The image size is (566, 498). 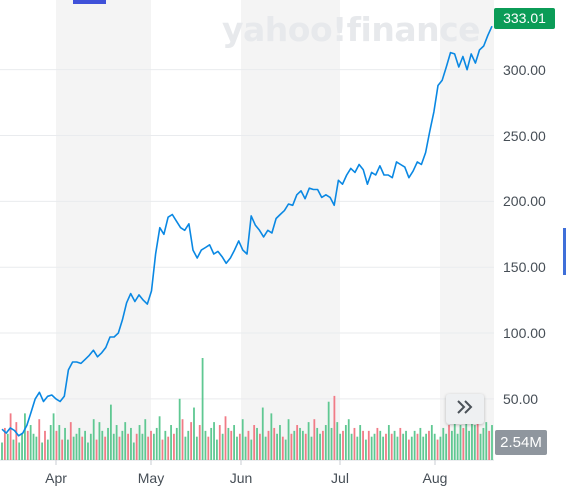 I want to click on y-tick-label: 300.00, so click(x=524, y=69).